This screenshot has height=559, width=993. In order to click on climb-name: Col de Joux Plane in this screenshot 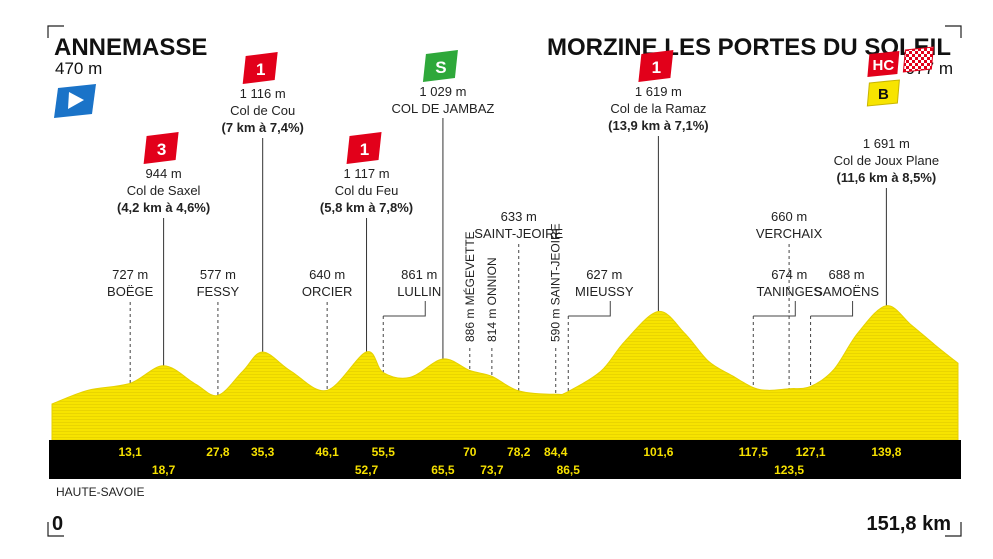, I will do `click(887, 160)`.